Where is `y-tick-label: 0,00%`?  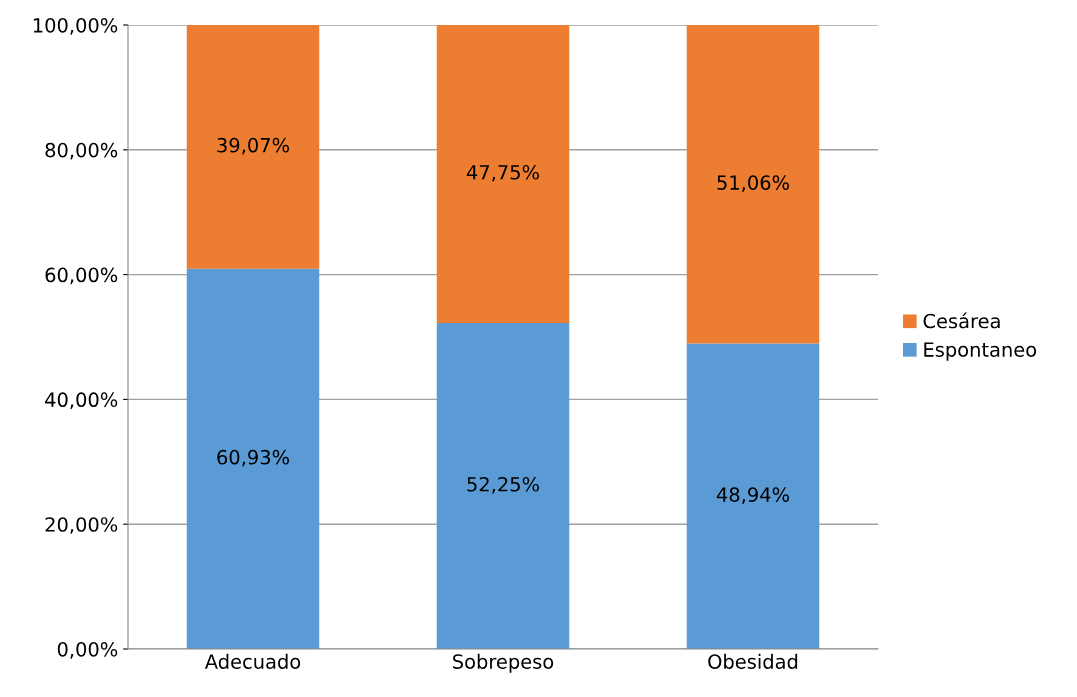
y-tick-label: 0,00% is located at coordinates (87, 650).